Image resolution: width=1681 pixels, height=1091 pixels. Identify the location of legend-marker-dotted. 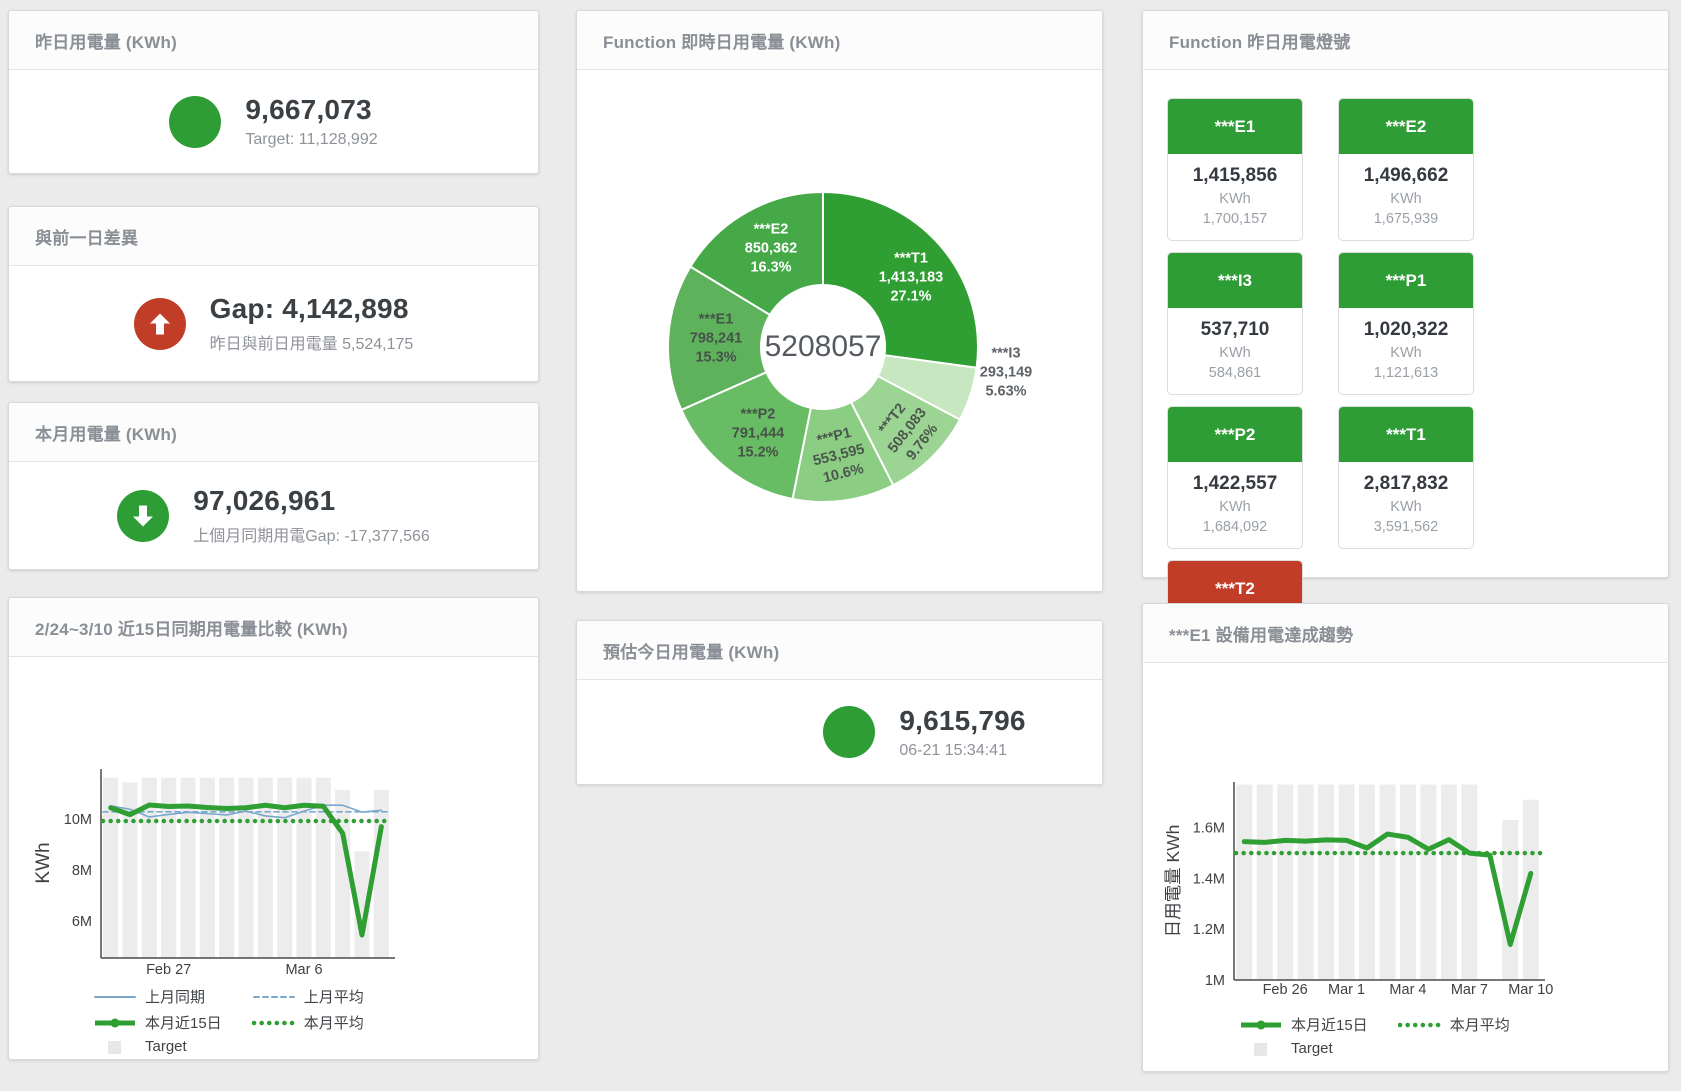
(1419, 1024).